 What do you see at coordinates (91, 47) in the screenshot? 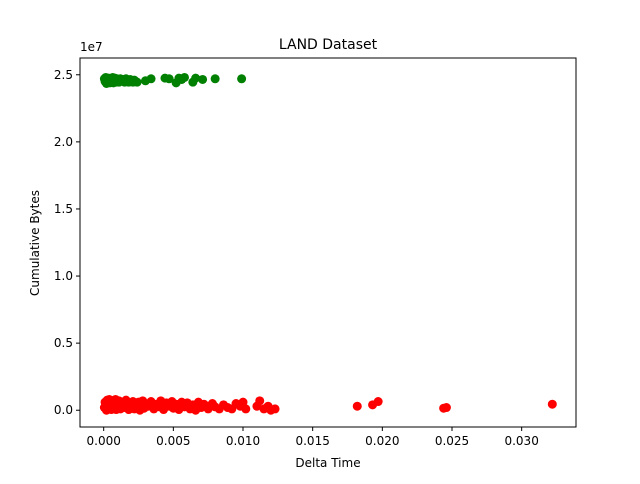
I see `y-axis-offset-label: 1e7` at bounding box center [91, 47].